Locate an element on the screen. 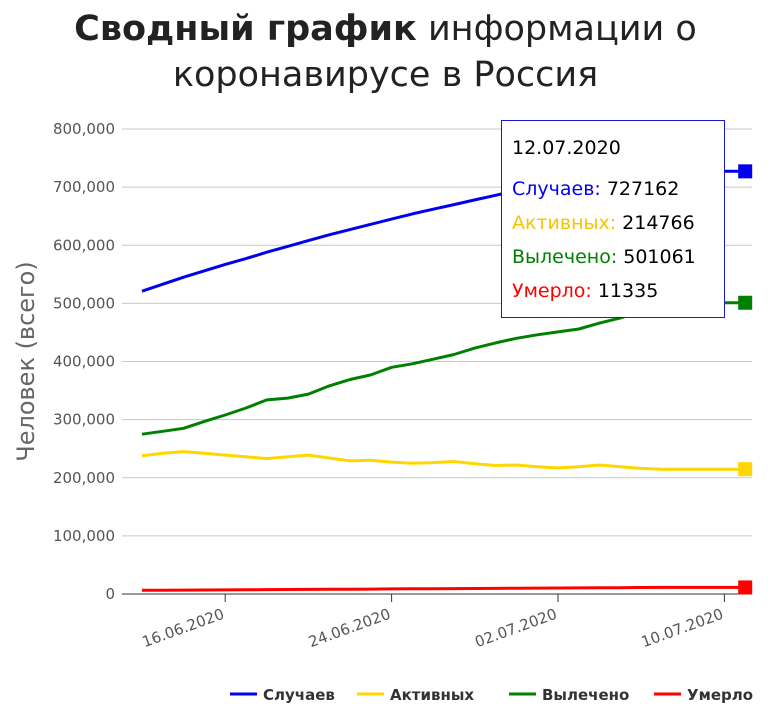  chart-title-line2: коронавирусе в Россия is located at coordinates (385, 75).